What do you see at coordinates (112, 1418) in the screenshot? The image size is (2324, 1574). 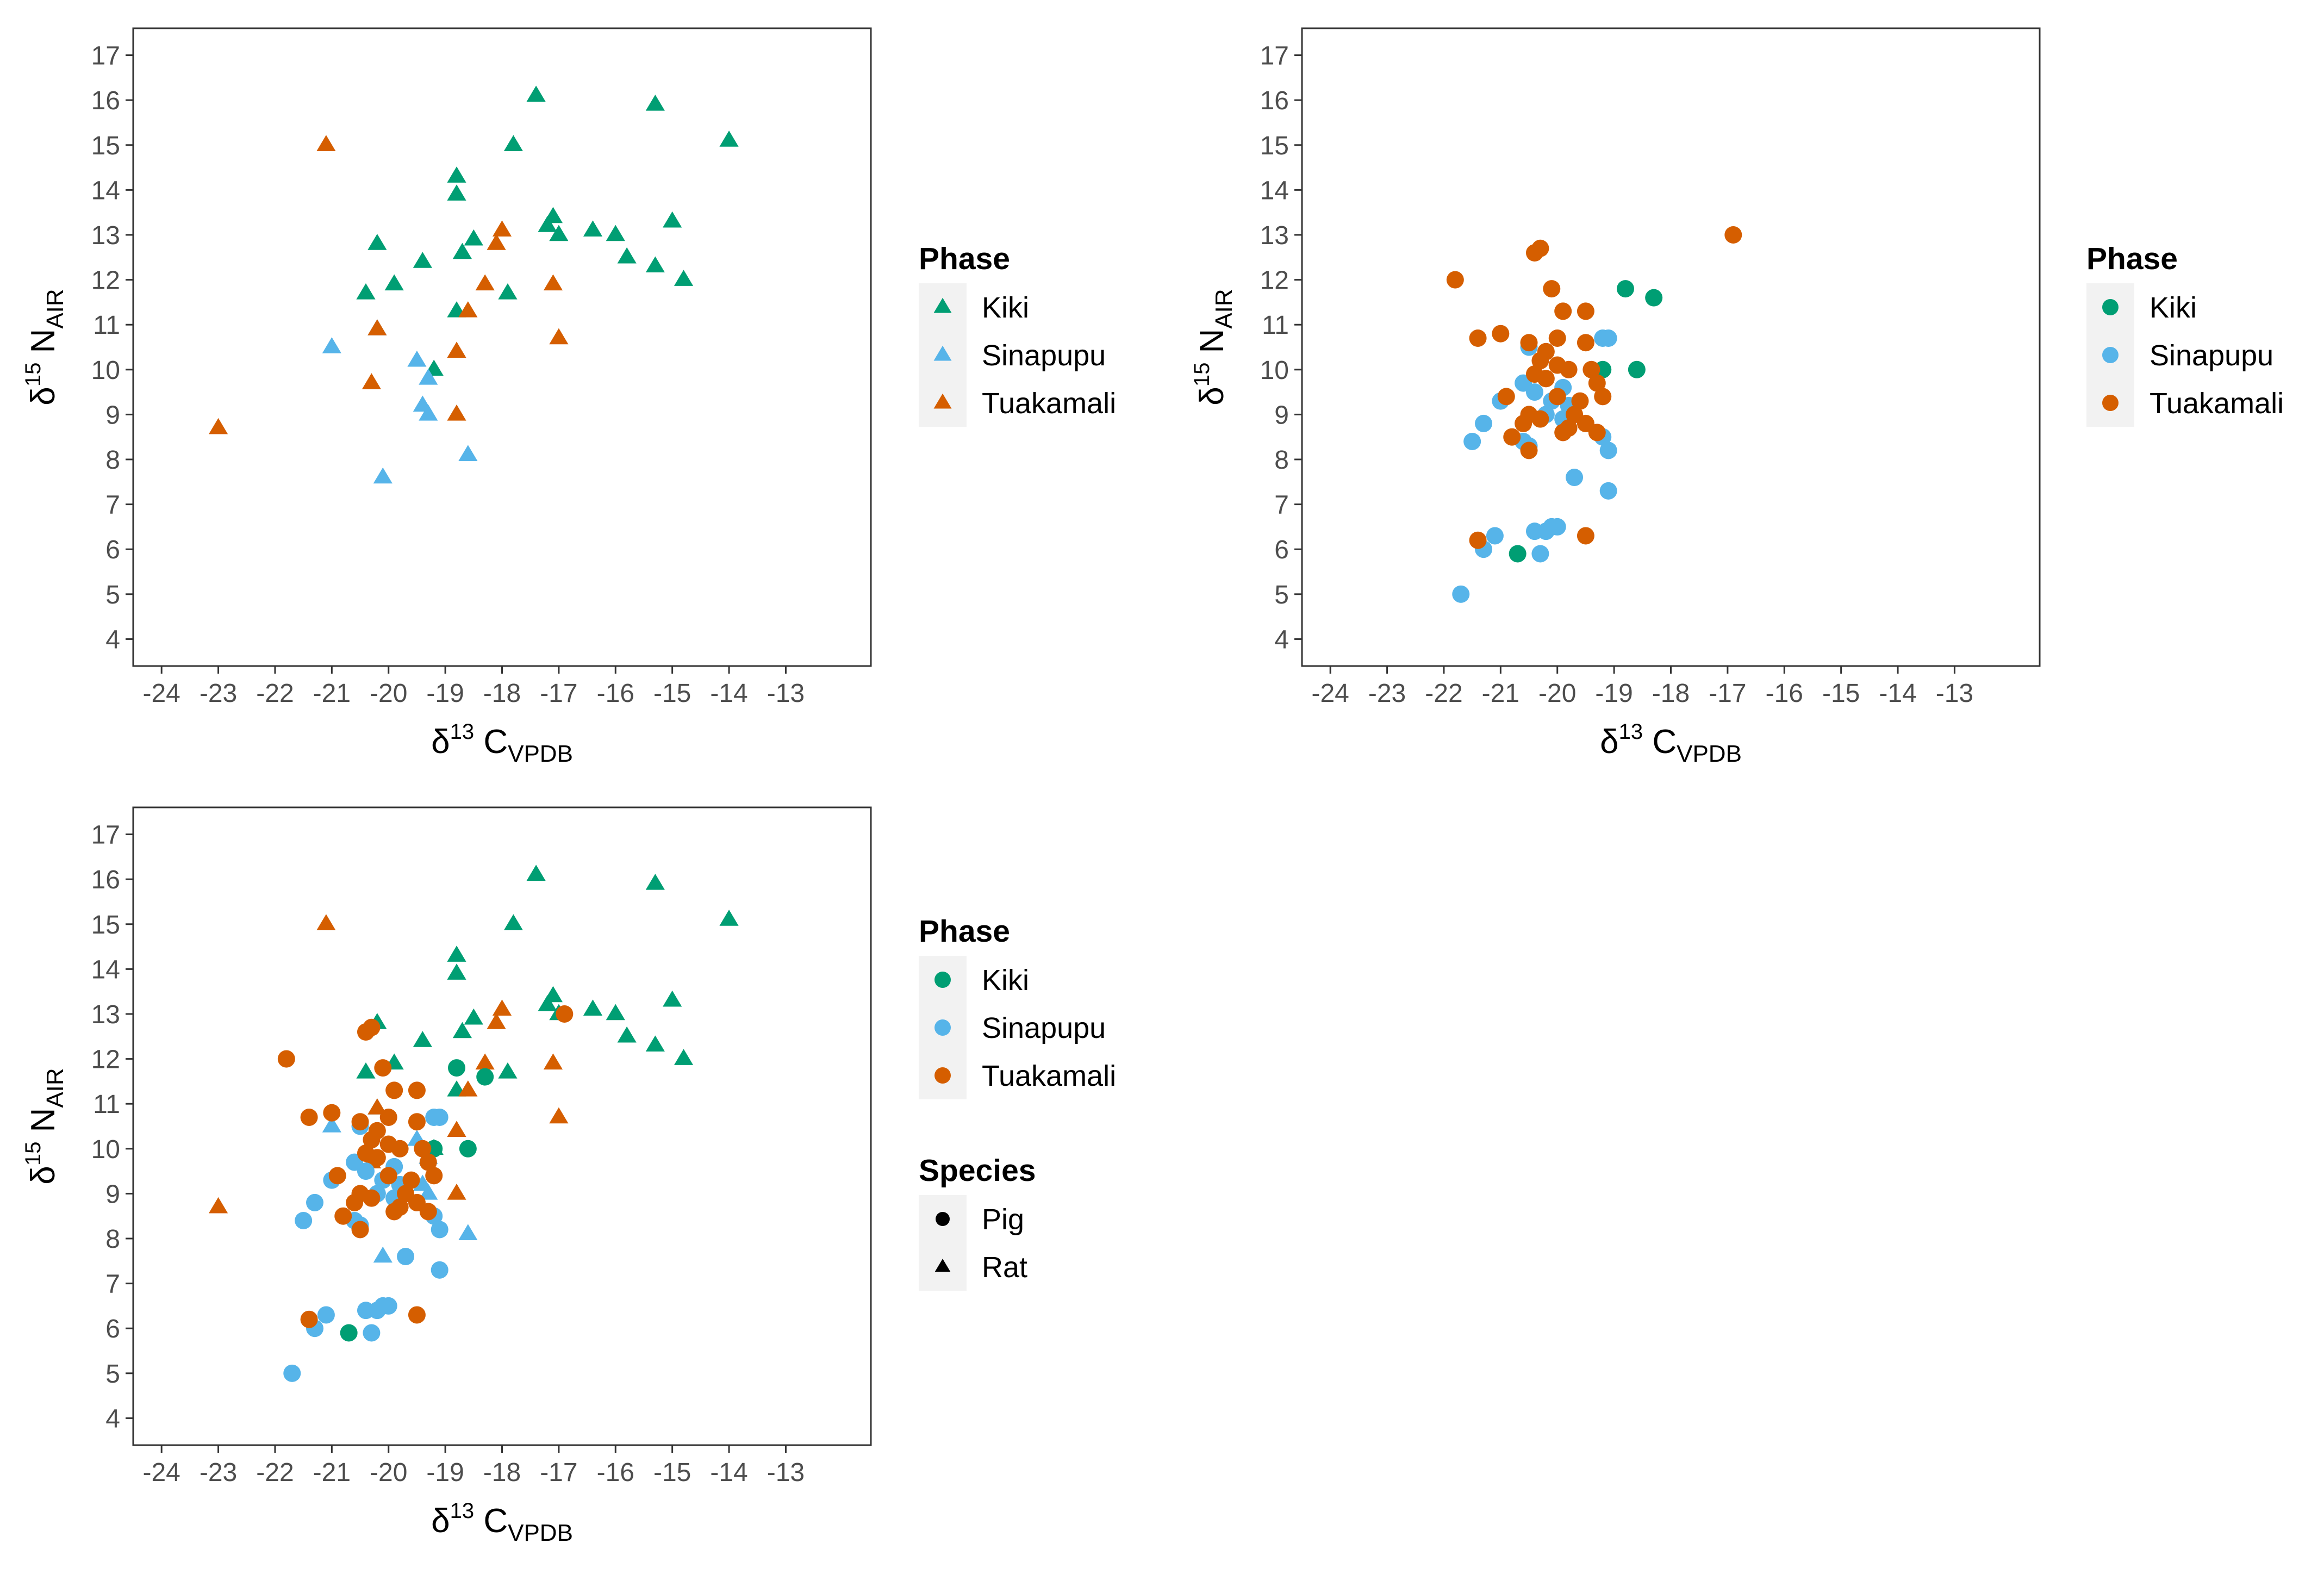 I see `y-tick-label: 4` at bounding box center [112, 1418].